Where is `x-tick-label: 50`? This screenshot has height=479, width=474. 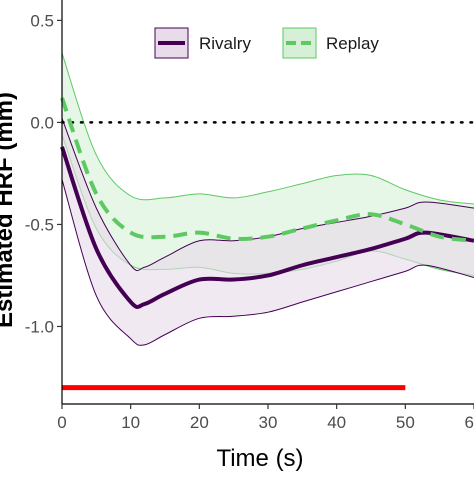
x-tick-label: 50 is located at coordinates (405, 422).